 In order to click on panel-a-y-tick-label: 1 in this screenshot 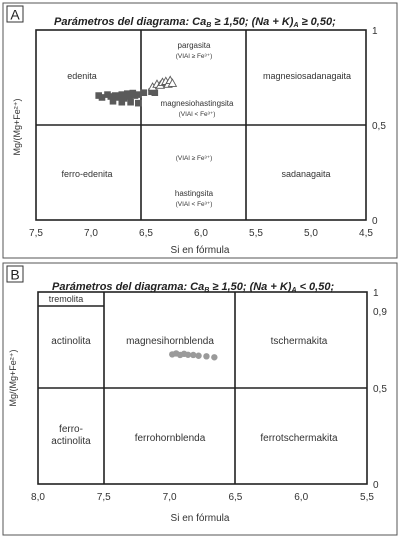, I will do `click(375, 31)`.